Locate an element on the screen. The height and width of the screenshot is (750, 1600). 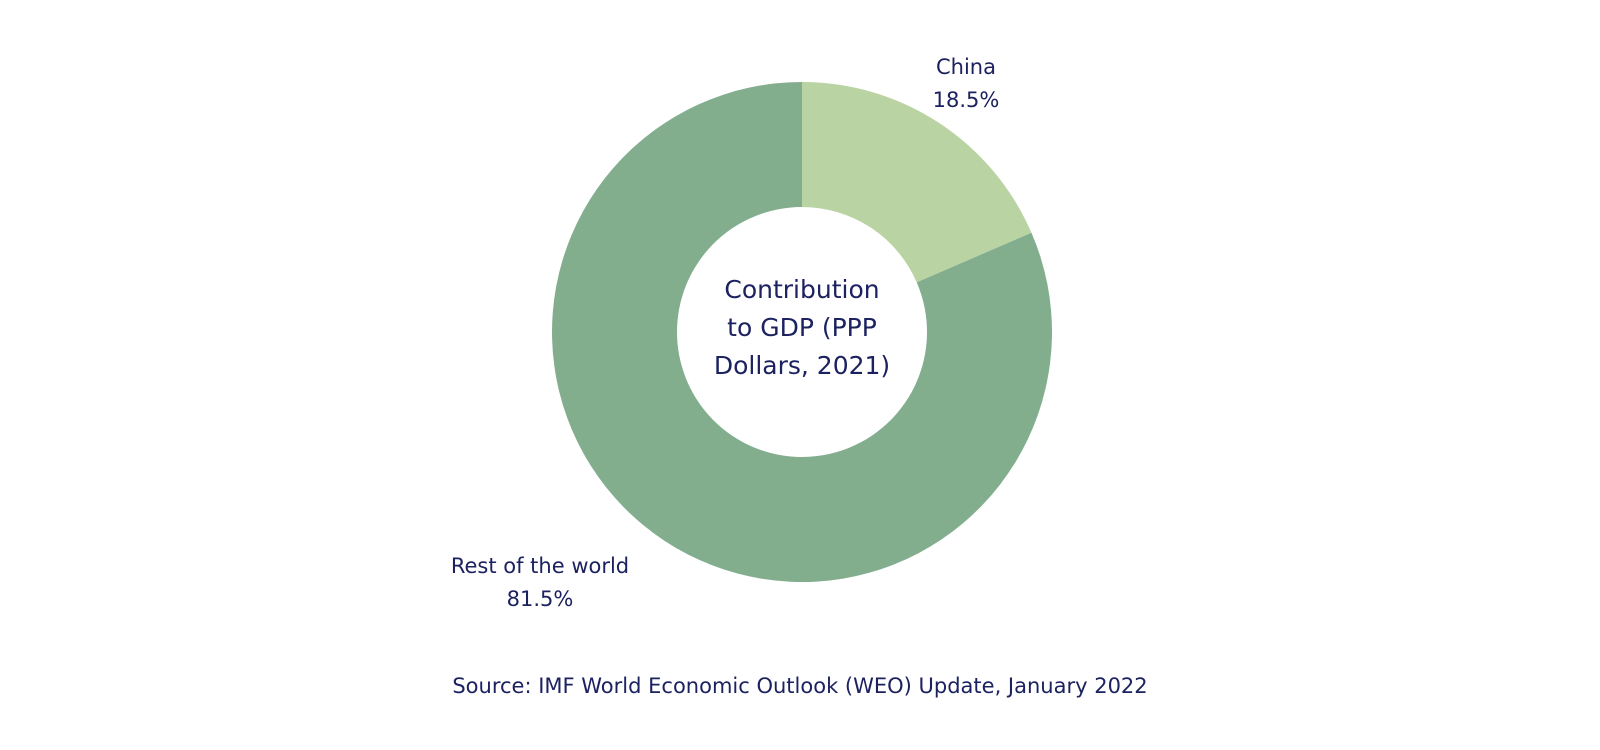
center-label-line-2: to GDP (PPP is located at coordinates (802, 327).